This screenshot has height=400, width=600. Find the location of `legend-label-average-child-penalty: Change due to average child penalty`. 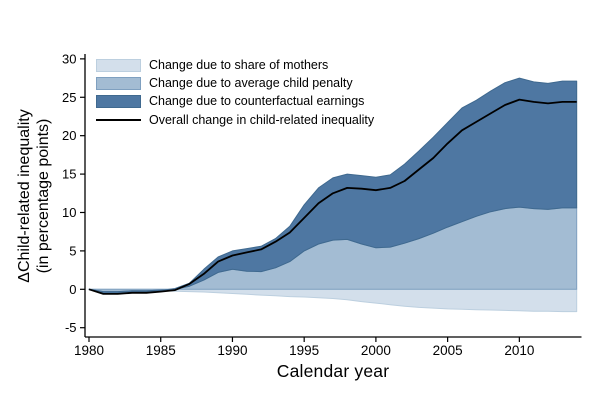

legend-label-average-child-penalty: Change due to average child penalty is located at coordinates (251, 83).